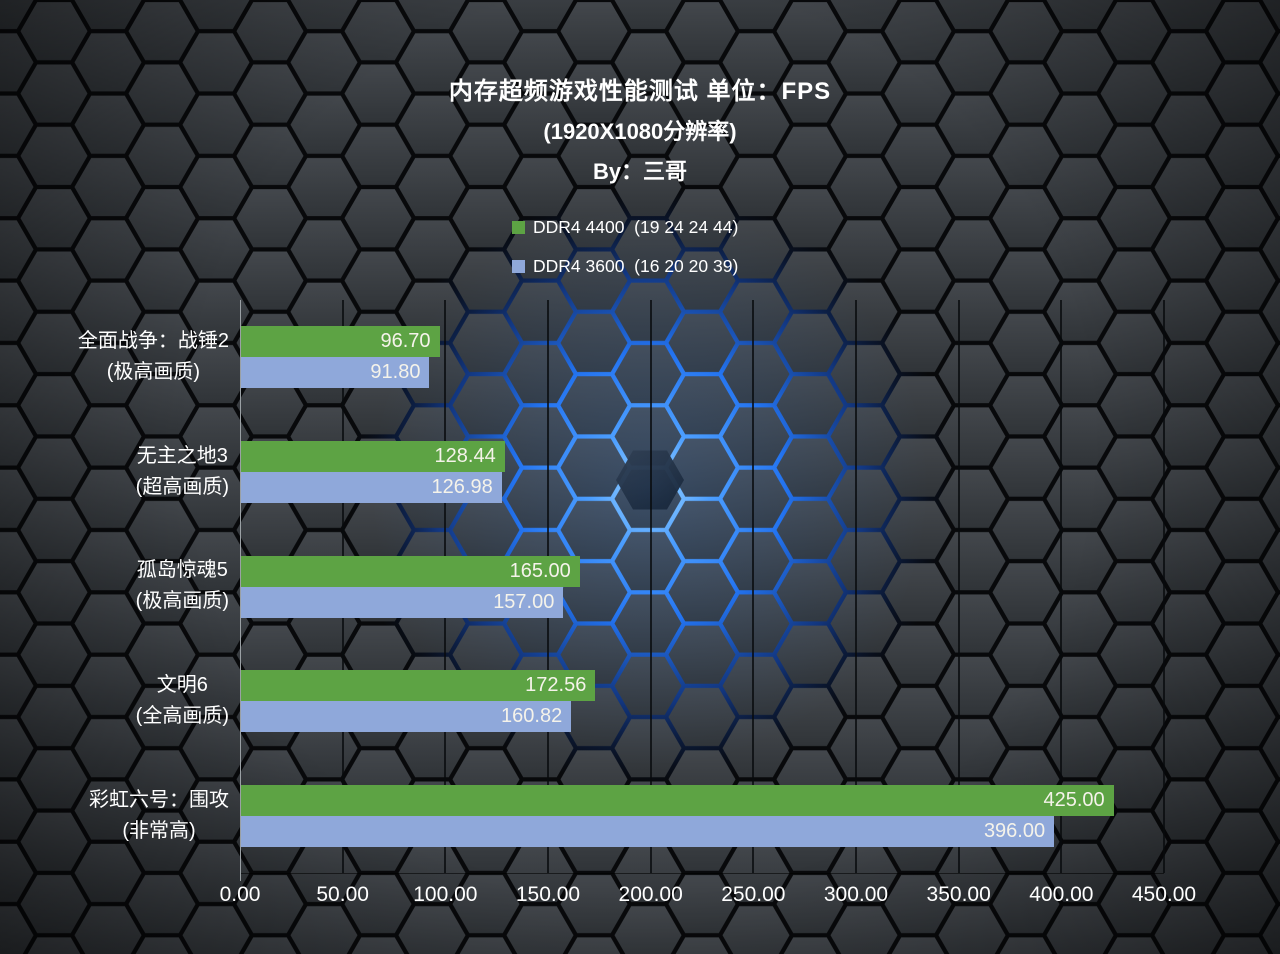 This screenshot has height=954, width=1280. I want to click on category-name: 全面战争：战锤2, so click(153, 341).